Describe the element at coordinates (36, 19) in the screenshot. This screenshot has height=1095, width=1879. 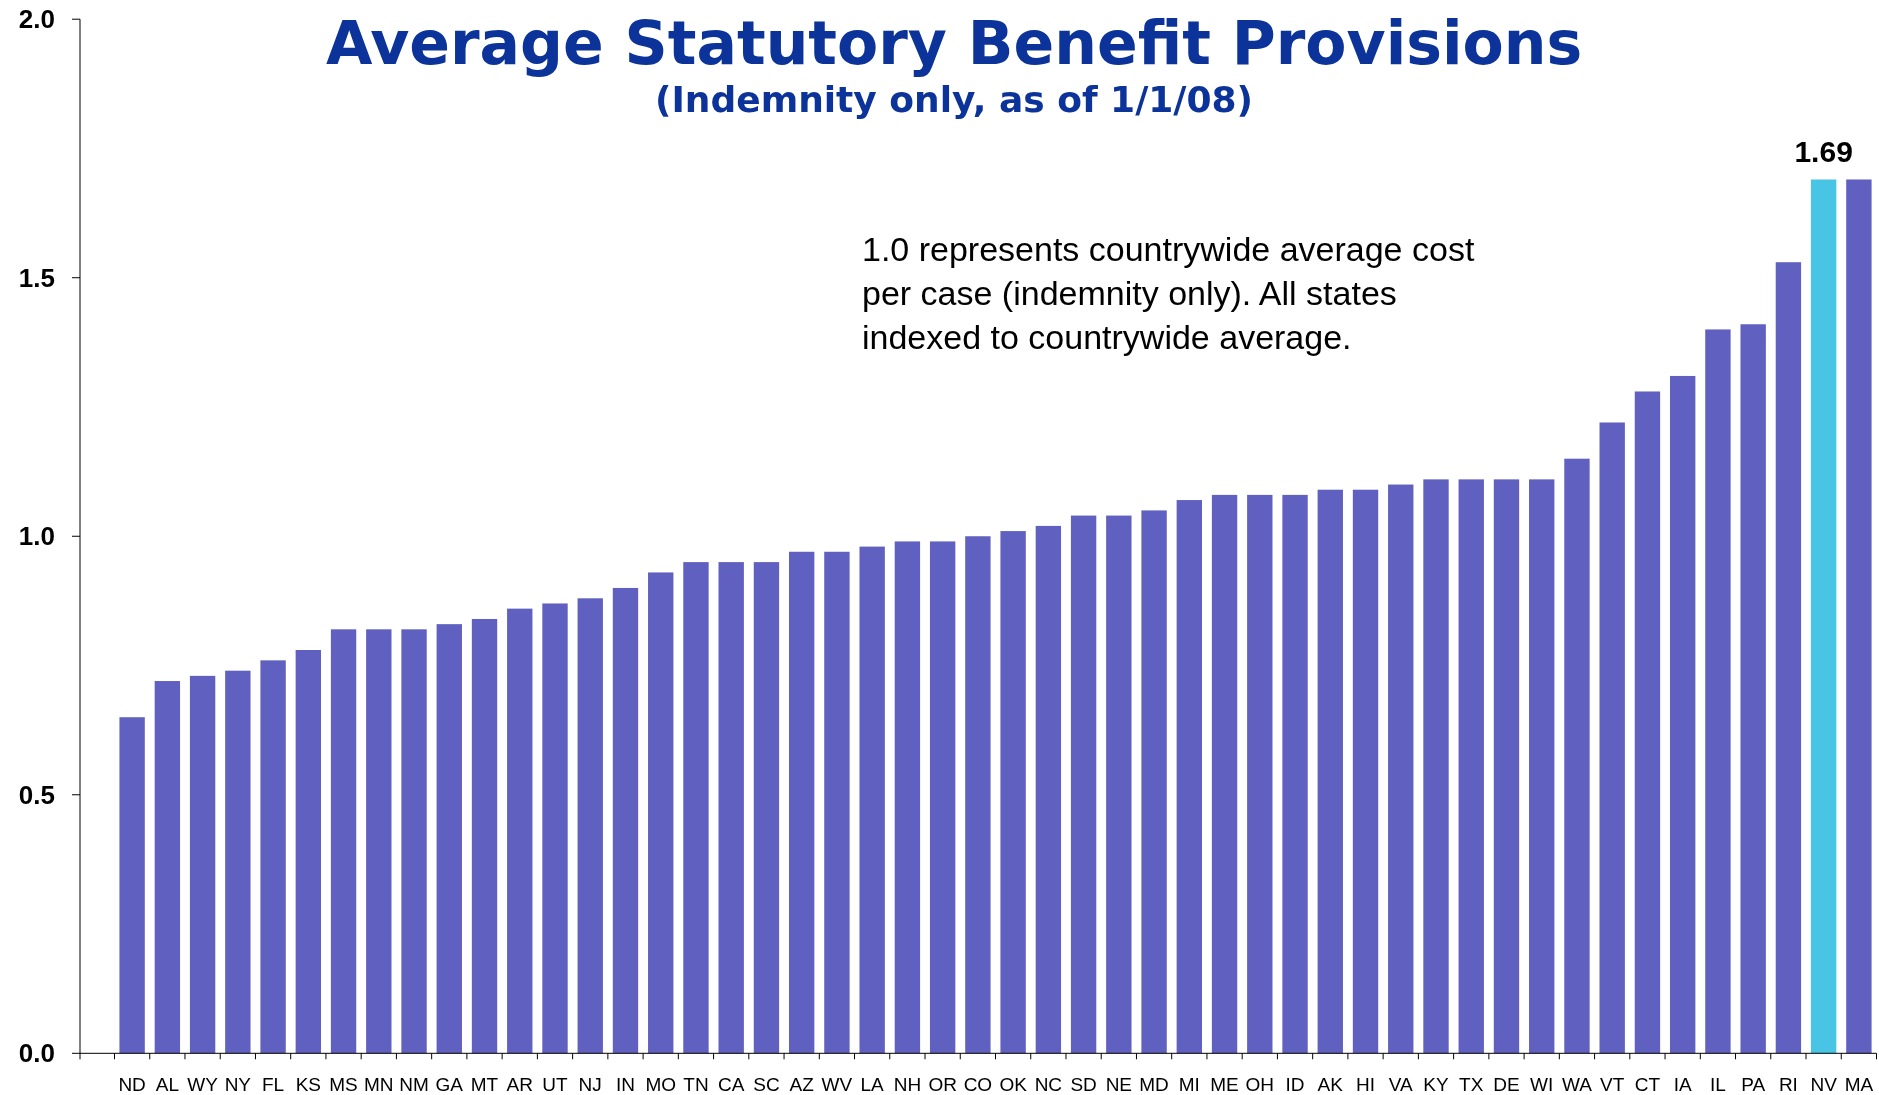
I see `y-tick-label: 2.0` at that location.